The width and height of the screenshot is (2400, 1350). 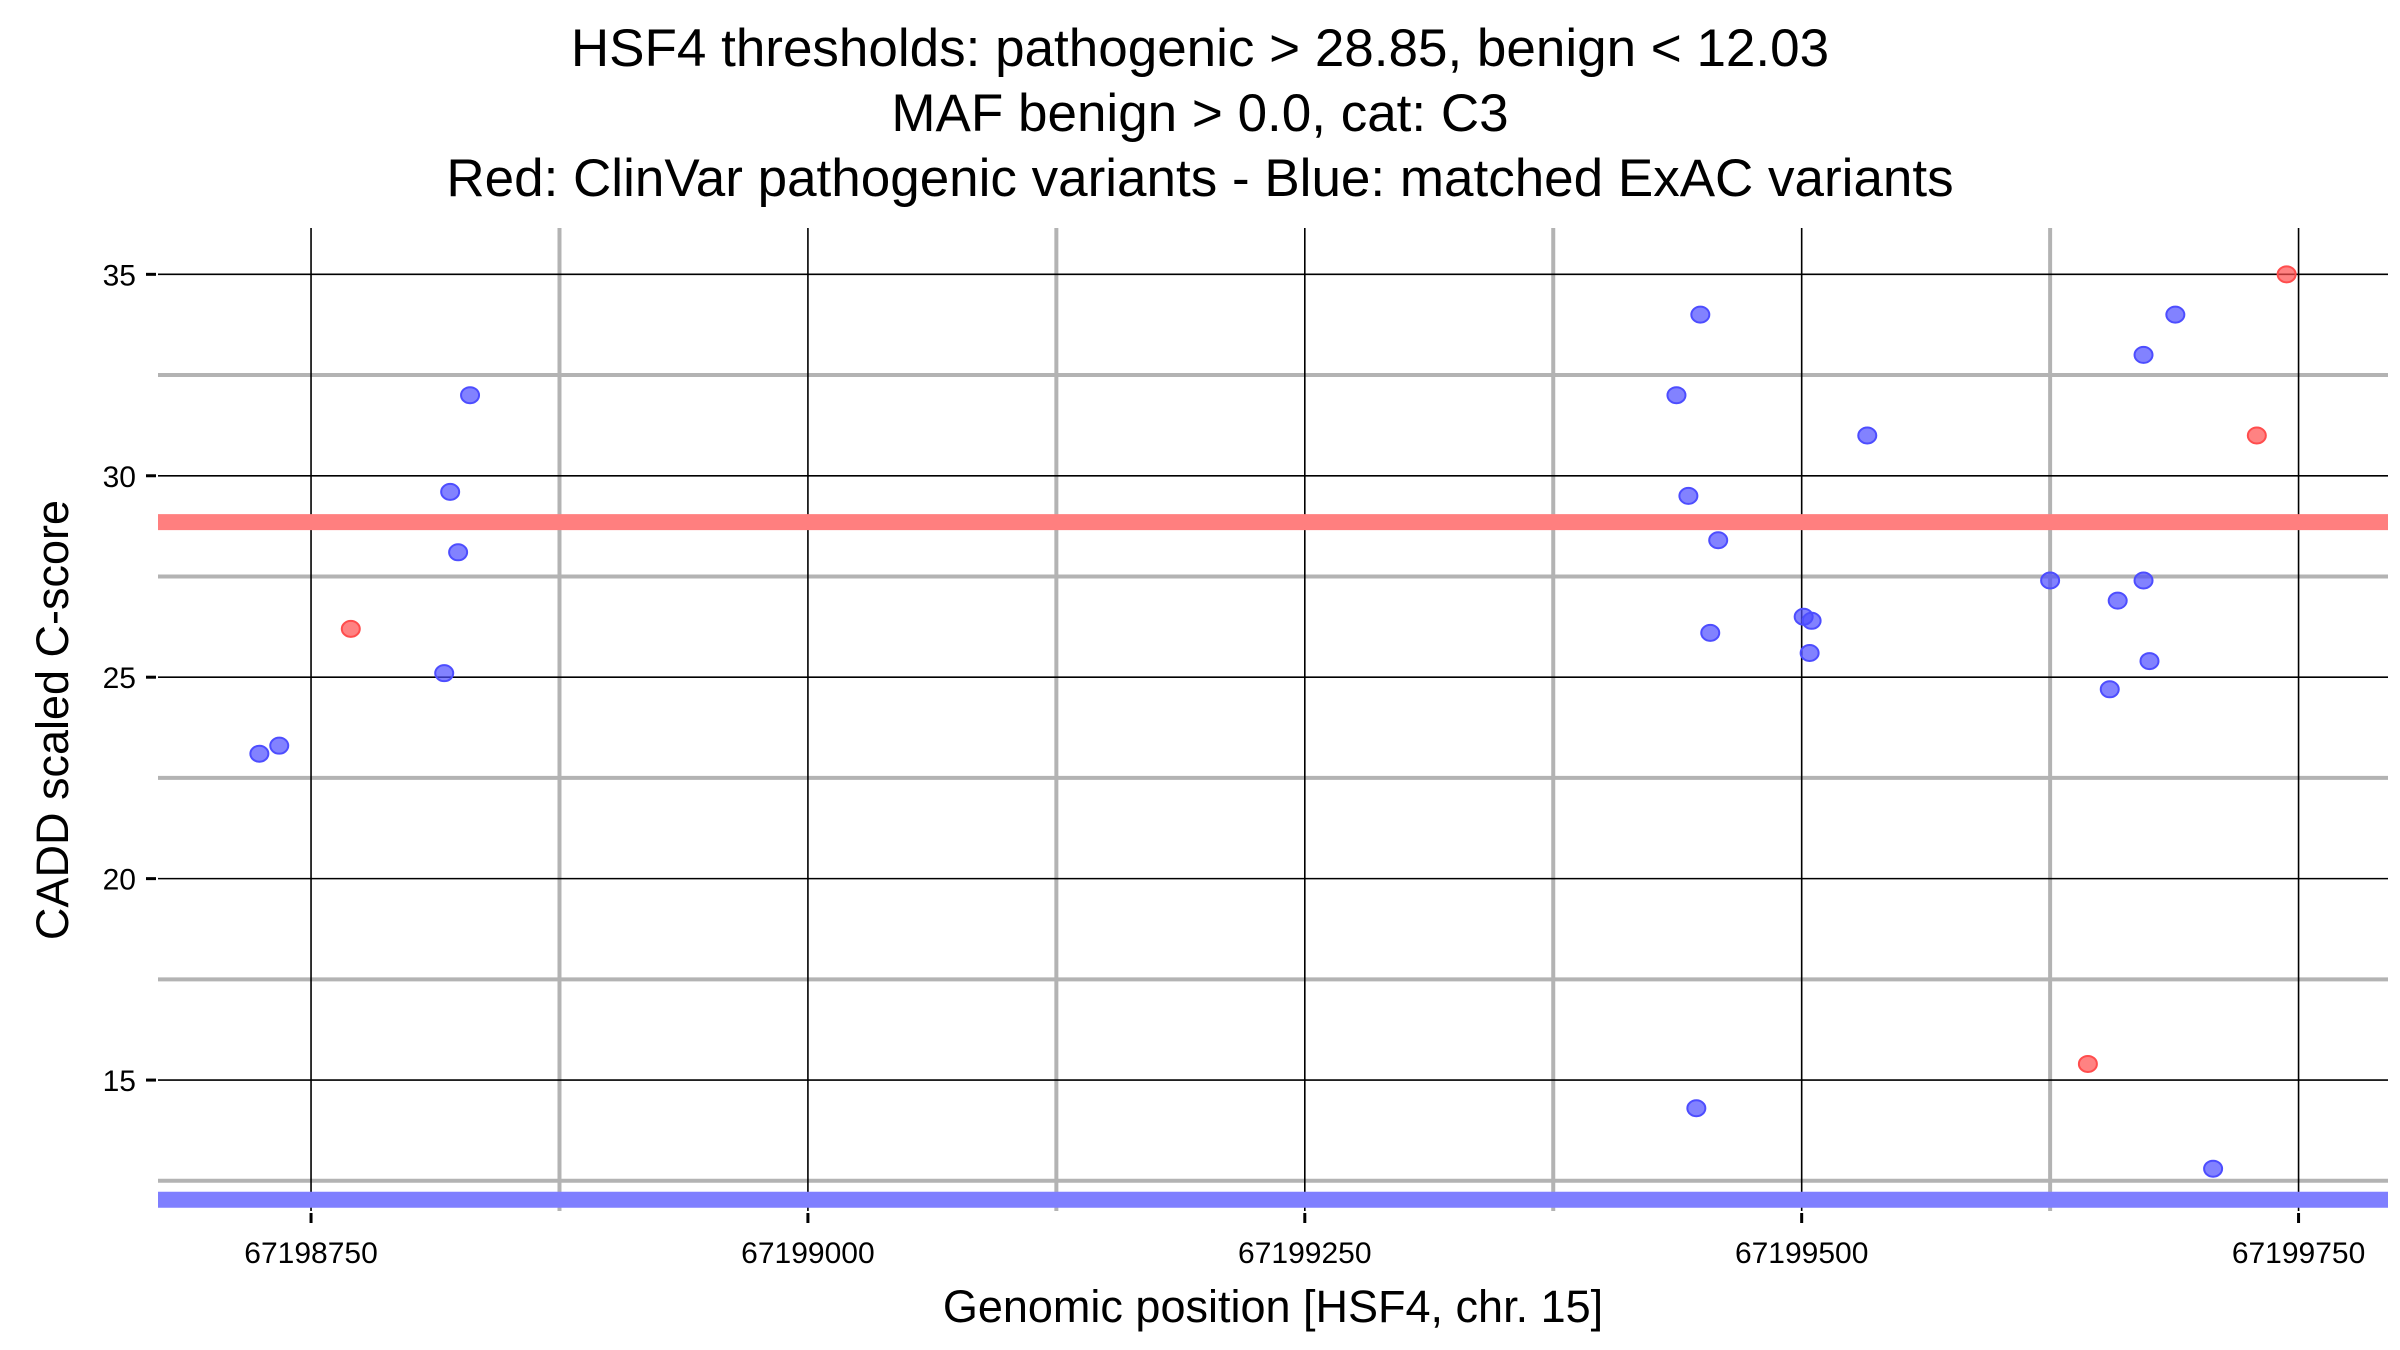 What do you see at coordinates (52, 720) in the screenshot?
I see `y-axis-label: CADD scaled C-score` at bounding box center [52, 720].